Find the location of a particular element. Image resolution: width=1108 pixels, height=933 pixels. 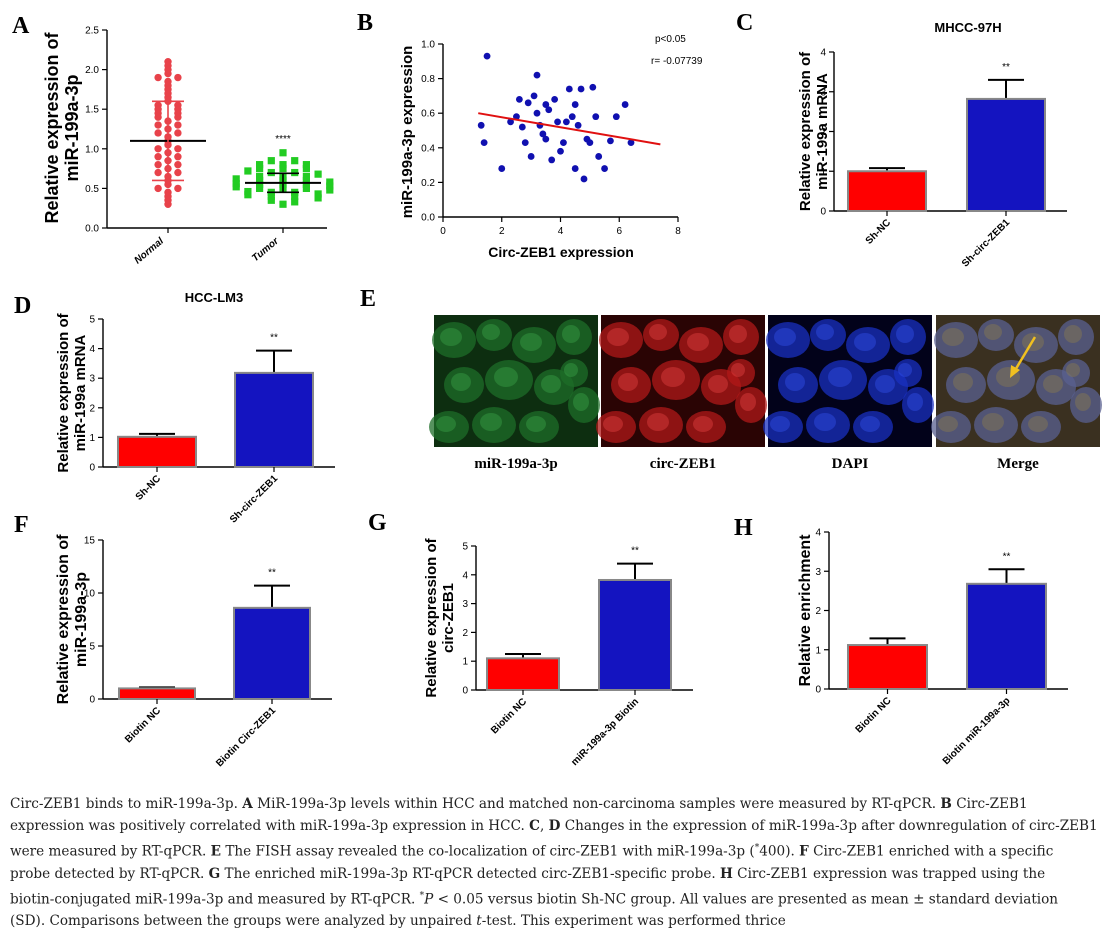

y-axis-title: Relative enrichment is located at coordinates (805, 610).